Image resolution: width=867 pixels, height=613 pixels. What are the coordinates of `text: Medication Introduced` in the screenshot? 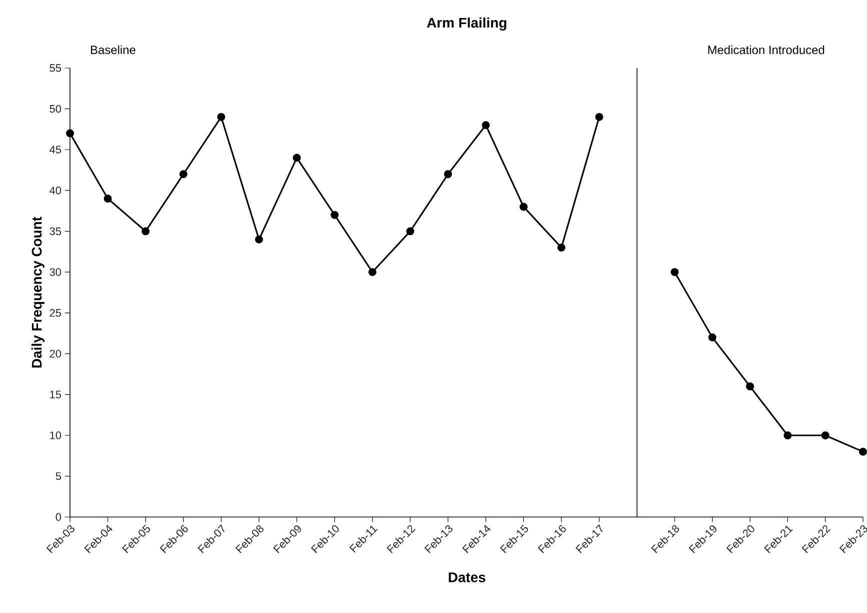 It's located at (766, 49).